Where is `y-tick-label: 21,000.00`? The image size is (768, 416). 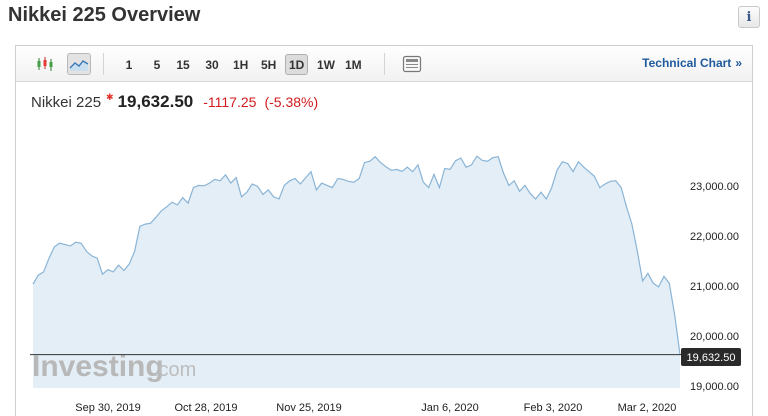 y-tick-label: 21,000.00 is located at coordinates (714, 287).